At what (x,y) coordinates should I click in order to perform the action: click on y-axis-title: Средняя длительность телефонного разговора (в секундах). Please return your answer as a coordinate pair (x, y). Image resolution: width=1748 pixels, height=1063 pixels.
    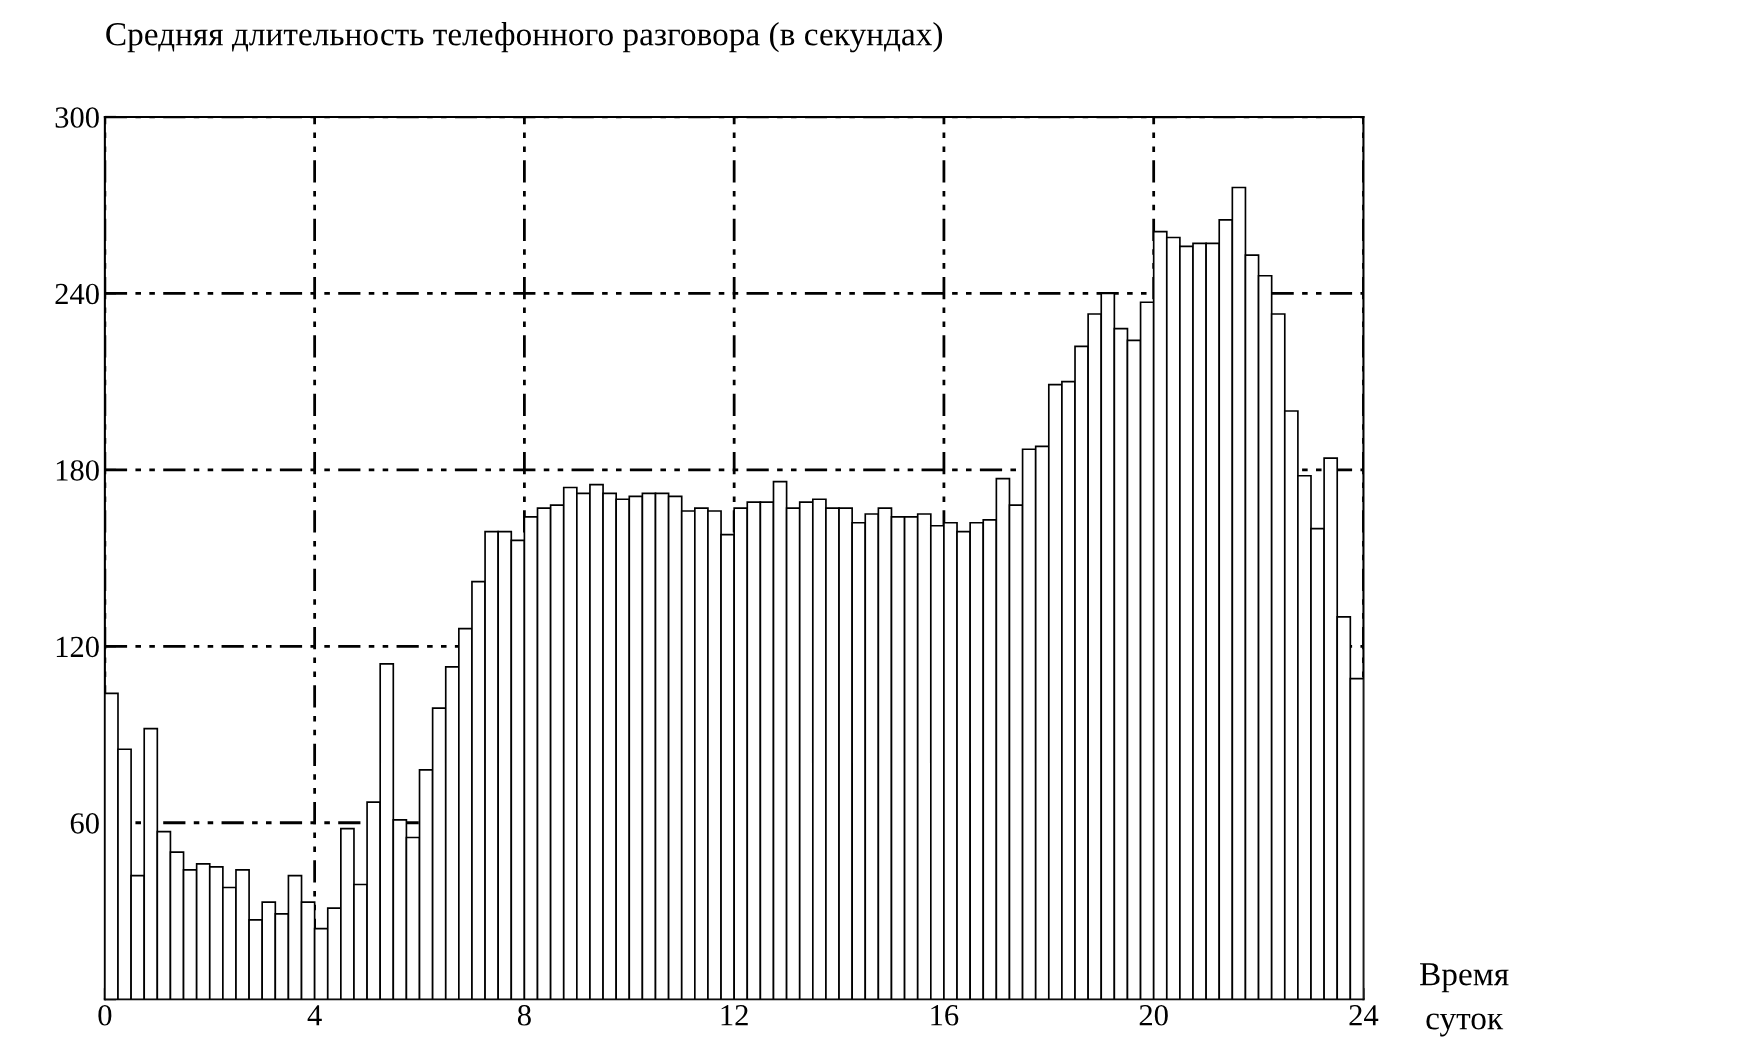
    Looking at the image, I should click on (524, 37).